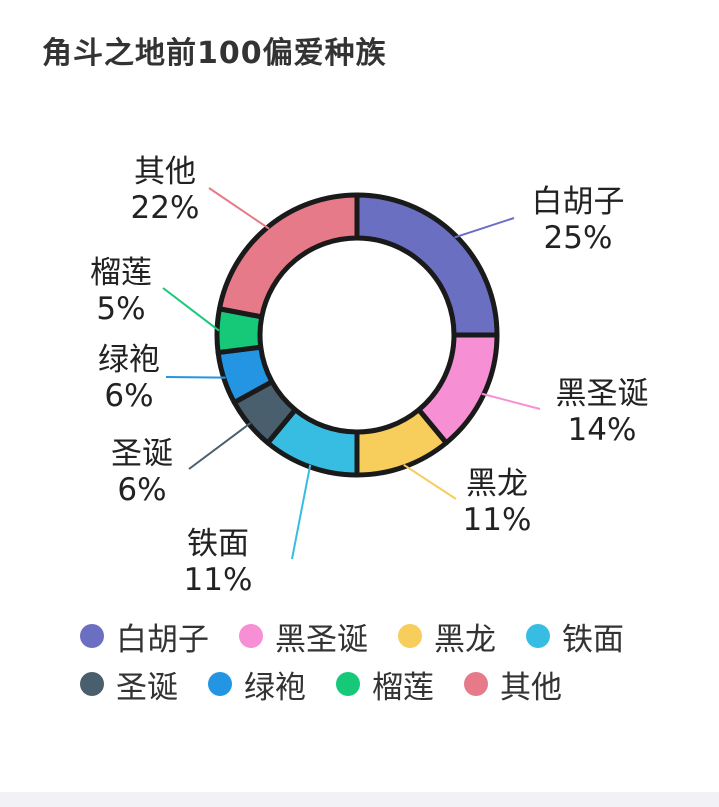 The width and height of the screenshot is (719, 807). I want to click on legend-label: 圣诞, so click(147, 687).